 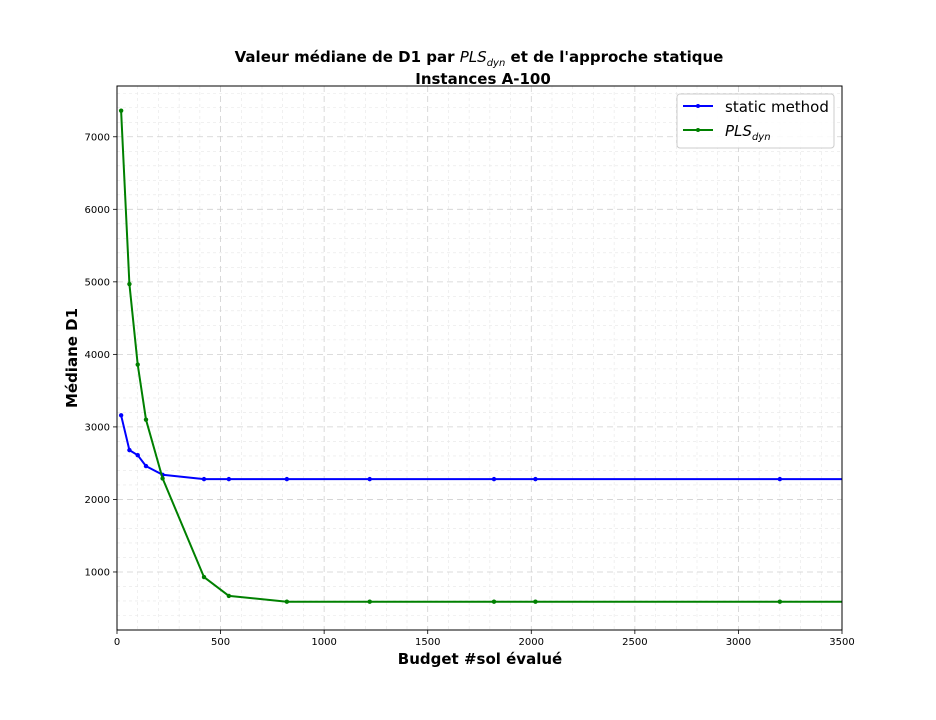 I want to click on y-tick-label: 6000, so click(x=97, y=210).